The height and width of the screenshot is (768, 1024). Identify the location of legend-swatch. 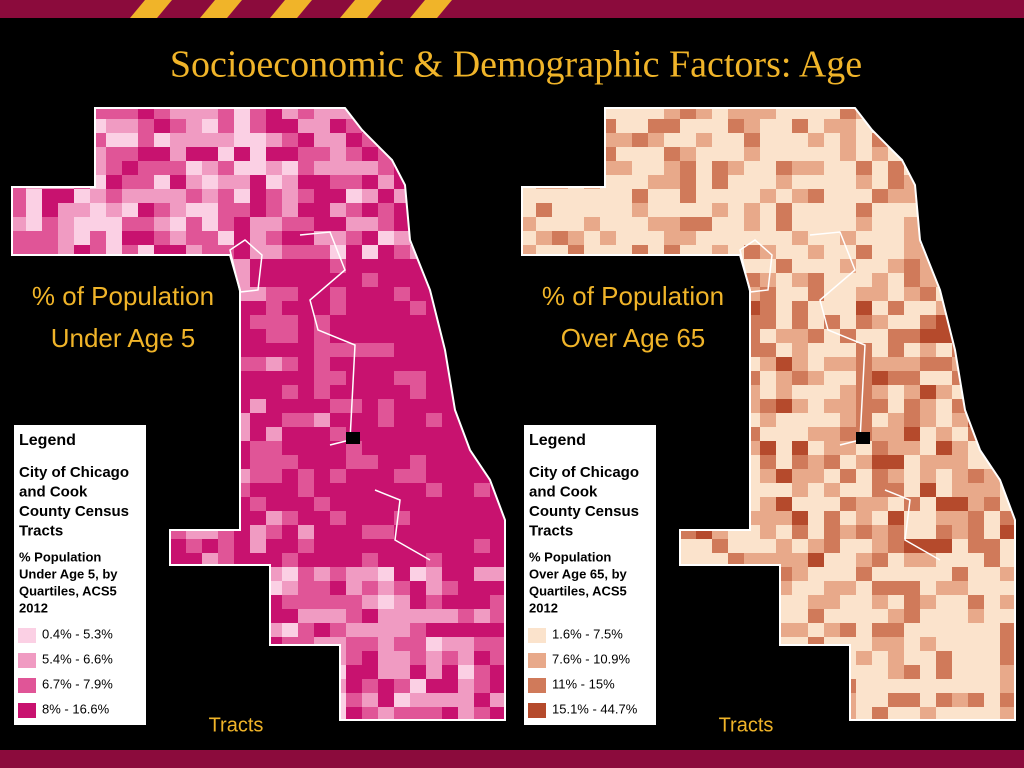
(537, 660).